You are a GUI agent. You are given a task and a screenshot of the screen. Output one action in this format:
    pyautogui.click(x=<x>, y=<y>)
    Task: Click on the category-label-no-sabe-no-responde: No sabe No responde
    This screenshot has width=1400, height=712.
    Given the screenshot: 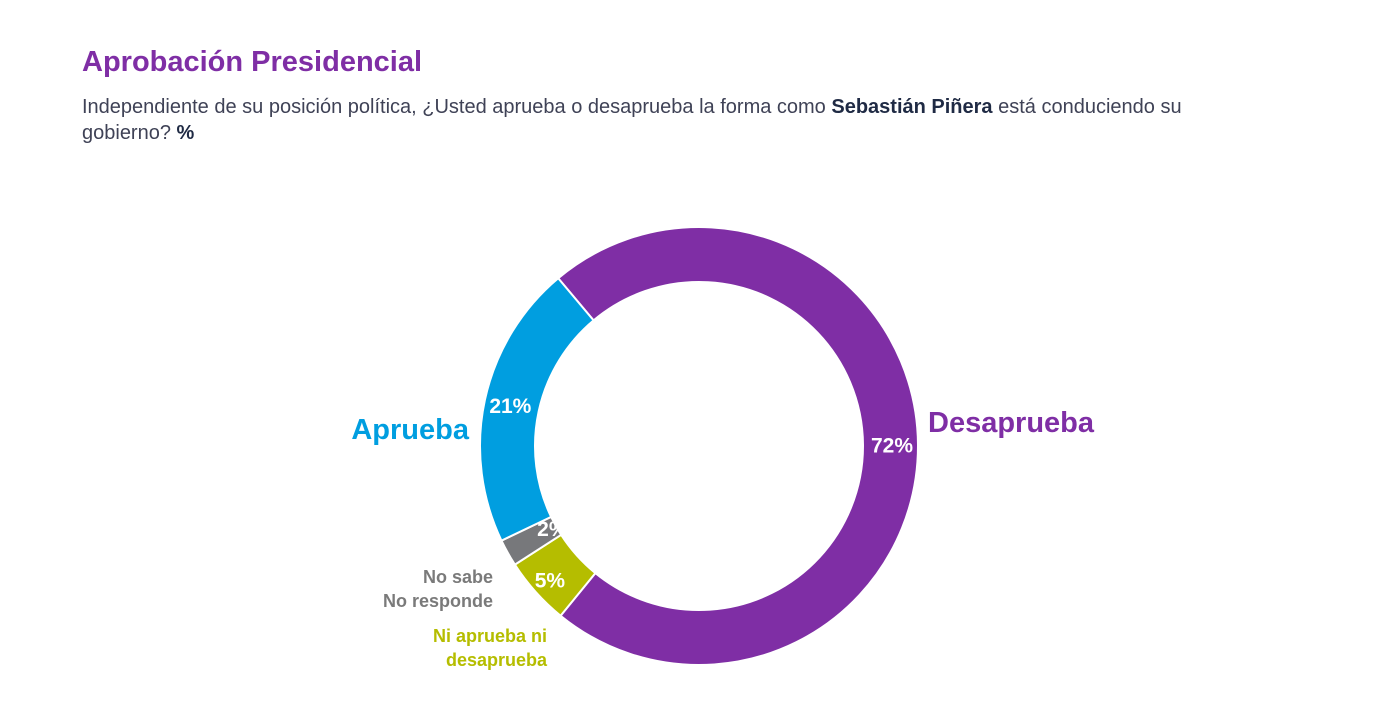 What is the action you would take?
    pyautogui.click(x=438, y=589)
    